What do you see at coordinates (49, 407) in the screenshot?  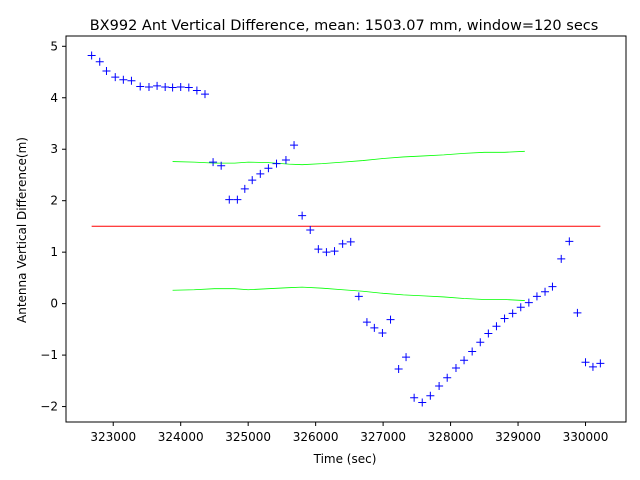 I see `y-tick-label: −2` at bounding box center [49, 407].